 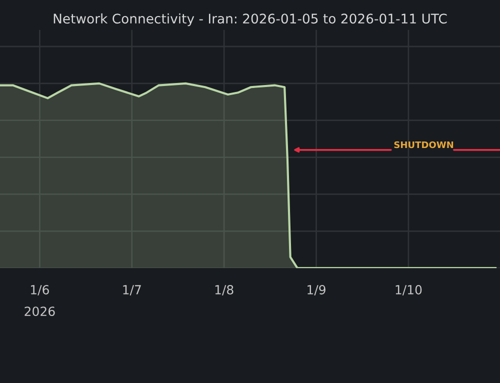 What do you see at coordinates (317, 290) in the screenshot?
I see `x-tick-label: 1/9` at bounding box center [317, 290].